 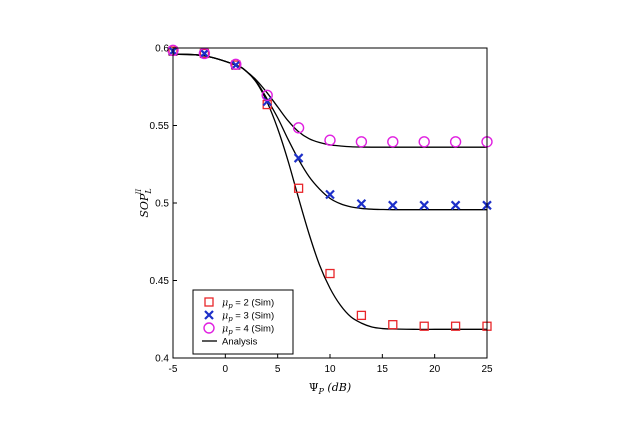 I want to click on svg-text: SOPLII, so click(x=144, y=202).